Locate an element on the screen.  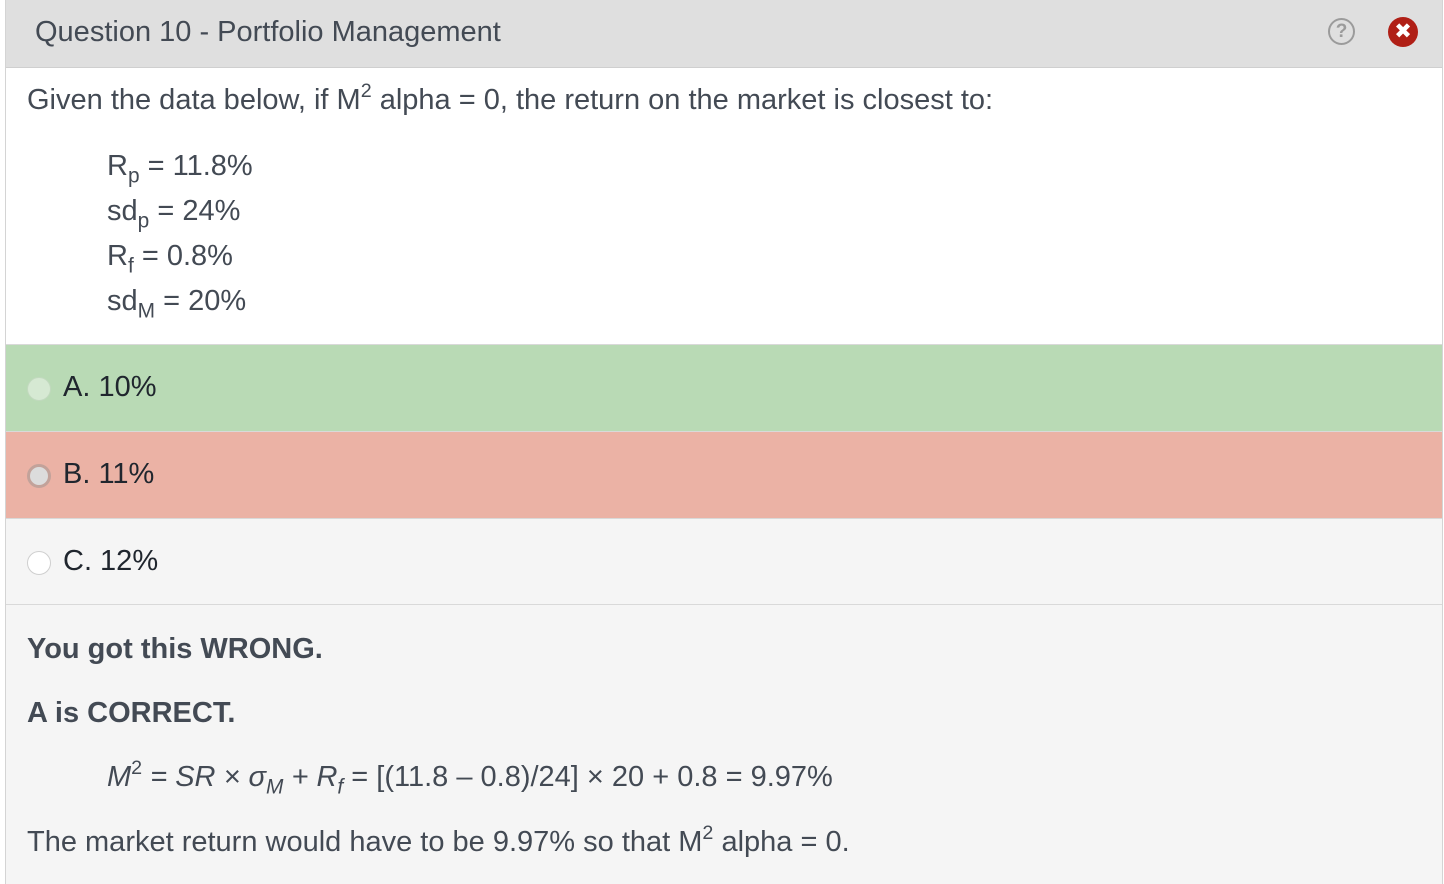
data-item-rf: Rf = 0.8% is located at coordinates (170, 259).